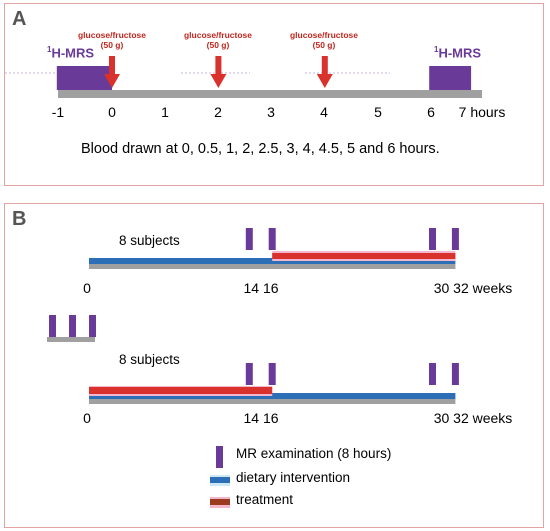  I want to click on tick-b2-0: 0, so click(87, 418).